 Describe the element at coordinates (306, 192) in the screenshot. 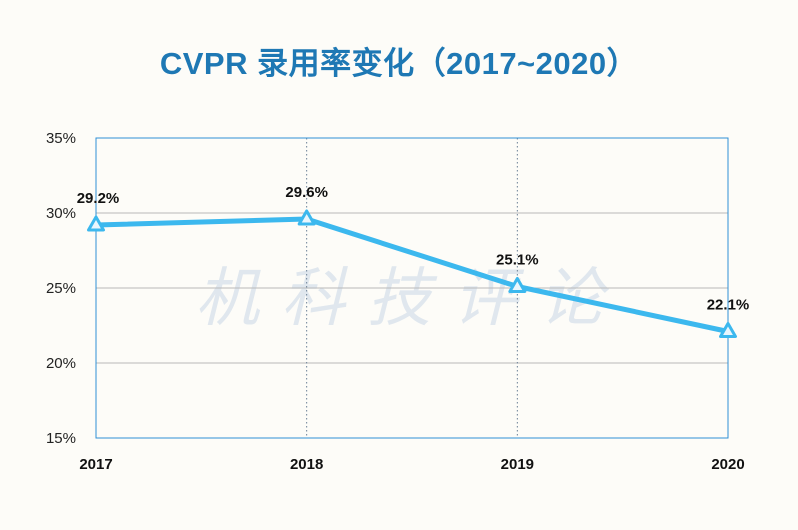

I see `data-label: 29.6%` at that location.